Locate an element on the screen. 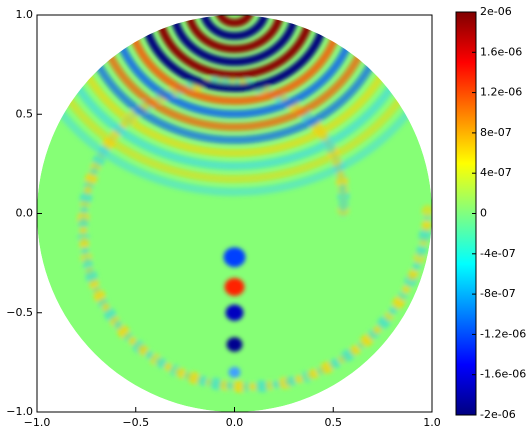 The width and height of the screenshot is (528, 428). colorbar-tick-label: -1.2e-06 is located at coordinates (503, 333).